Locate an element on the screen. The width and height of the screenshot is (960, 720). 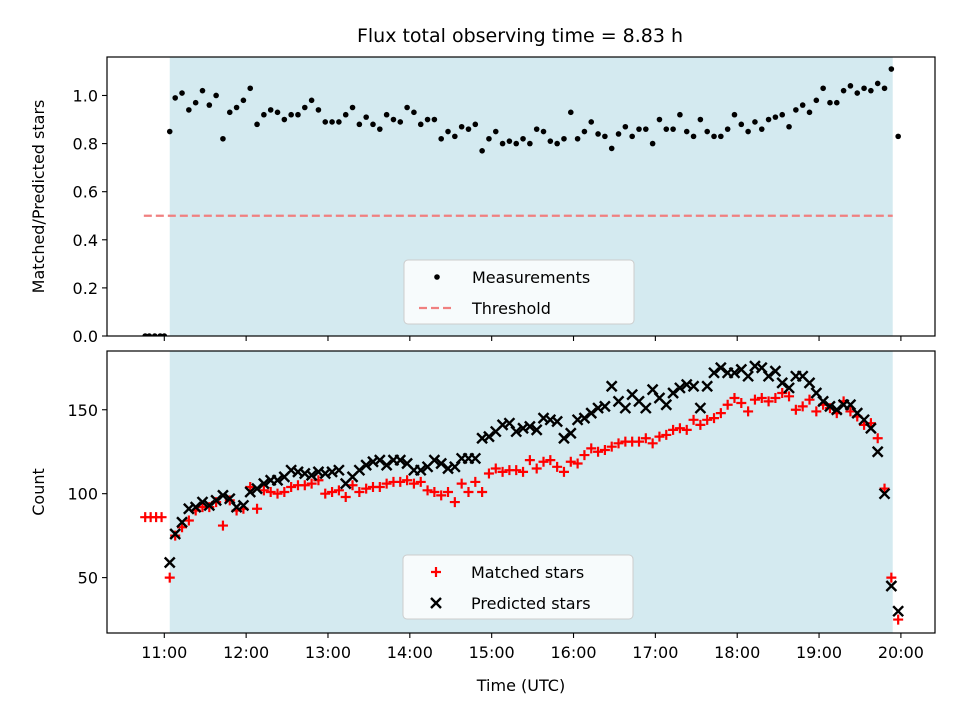
x-tick-label: 18:00 is located at coordinates (737, 652).